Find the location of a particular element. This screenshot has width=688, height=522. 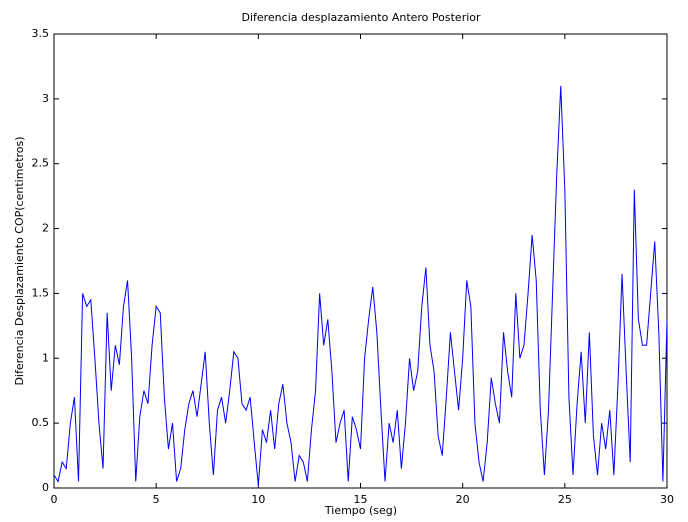

y-tick-label: 2 is located at coordinates (45, 228).